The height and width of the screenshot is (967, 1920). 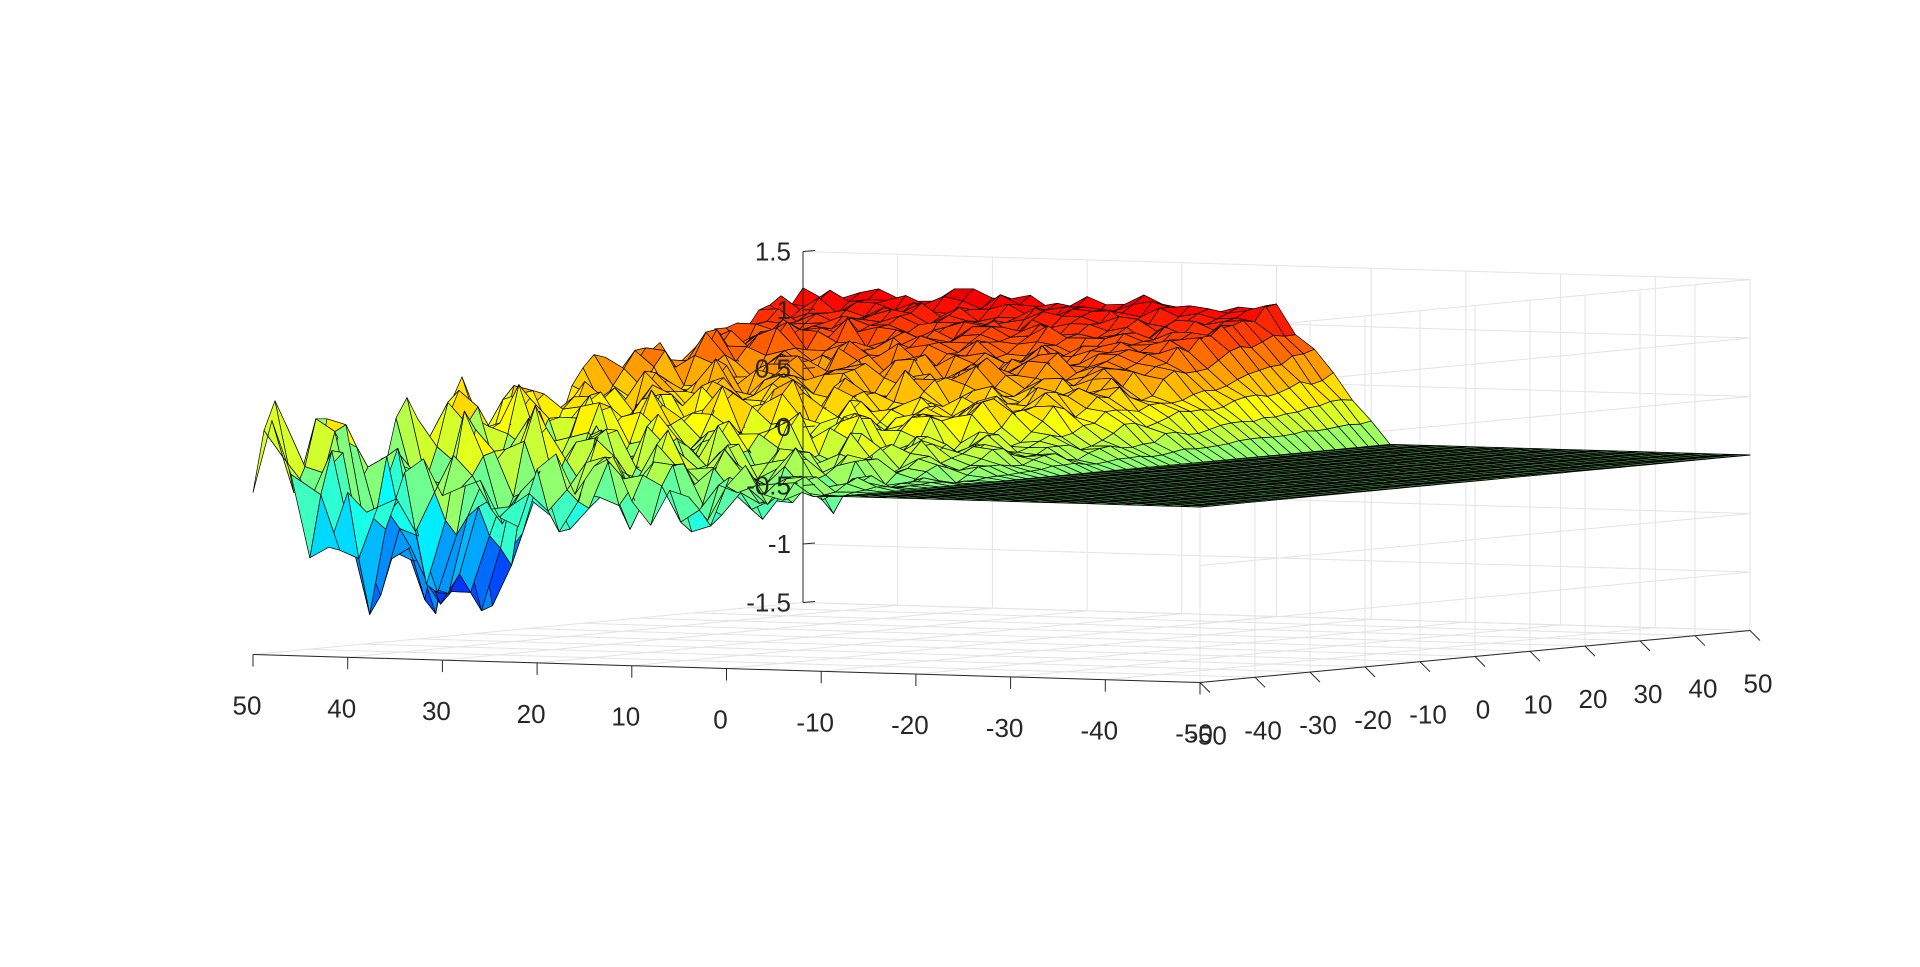 I want to click on x-tick-label: -20, so click(x=910, y=725).